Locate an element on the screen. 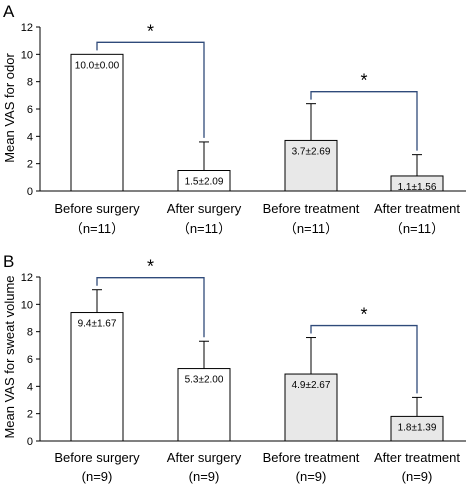 The height and width of the screenshot is (487, 474). panel-letter: A is located at coordinates (9, 11).